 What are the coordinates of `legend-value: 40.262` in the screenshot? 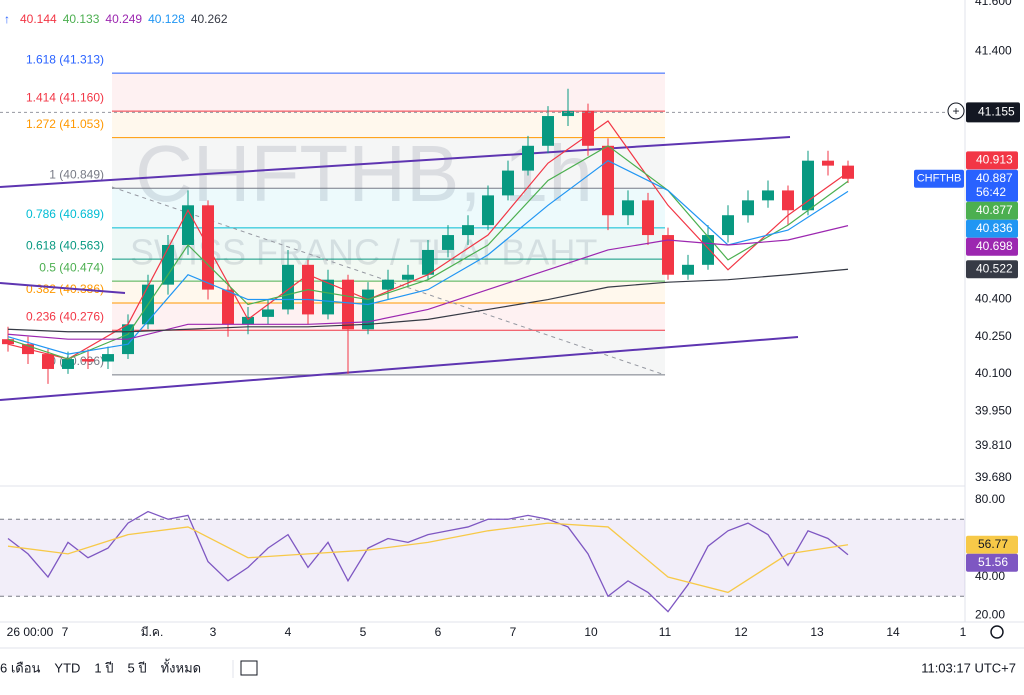 It's located at (209, 19).